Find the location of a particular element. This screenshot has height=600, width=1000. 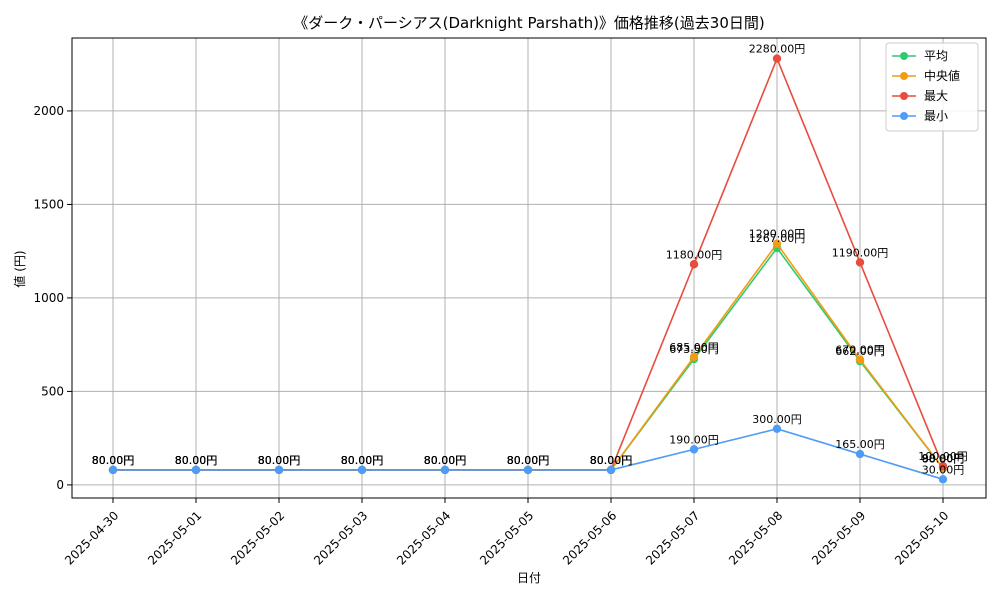

x-tick-label: 2025-05-03 is located at coordinates (340, 537).